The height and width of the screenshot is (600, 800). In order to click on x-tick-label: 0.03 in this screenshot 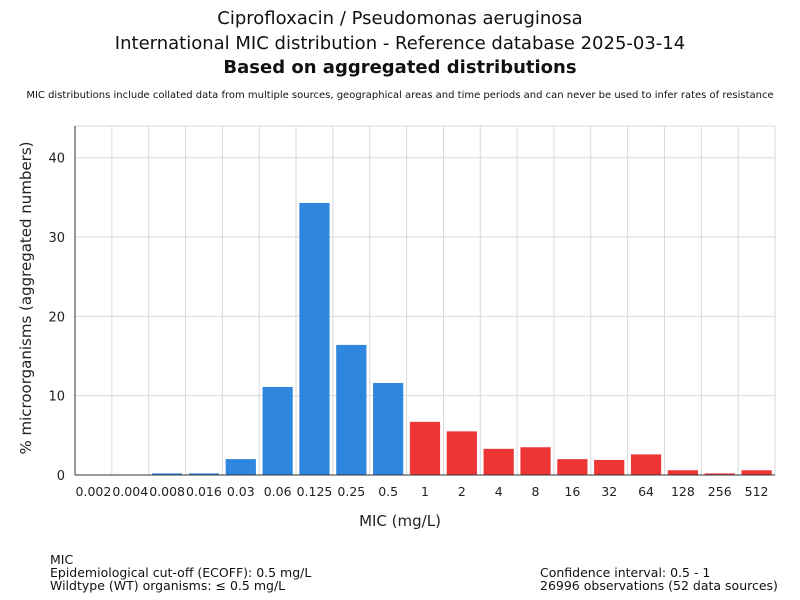, I will do `click(241, 491)`.